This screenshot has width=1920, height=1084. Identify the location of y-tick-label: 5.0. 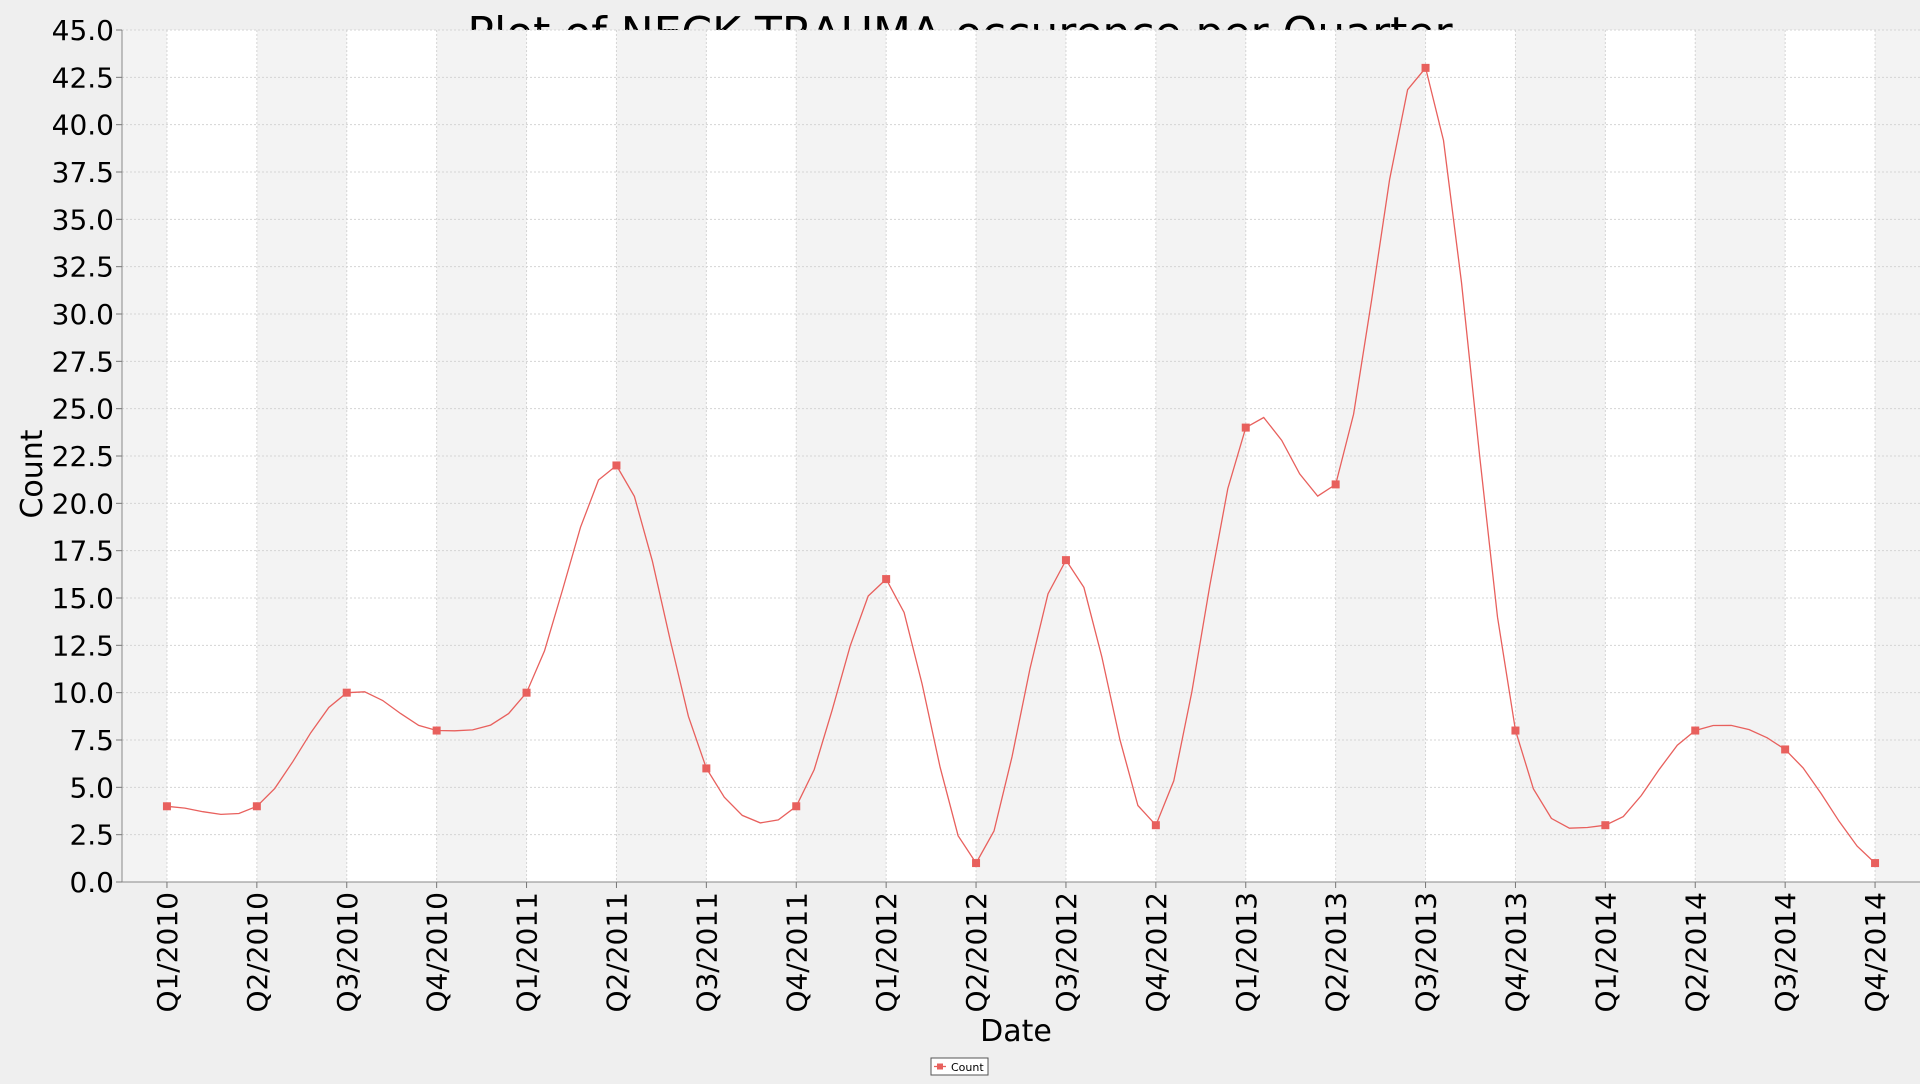
(91, 787).